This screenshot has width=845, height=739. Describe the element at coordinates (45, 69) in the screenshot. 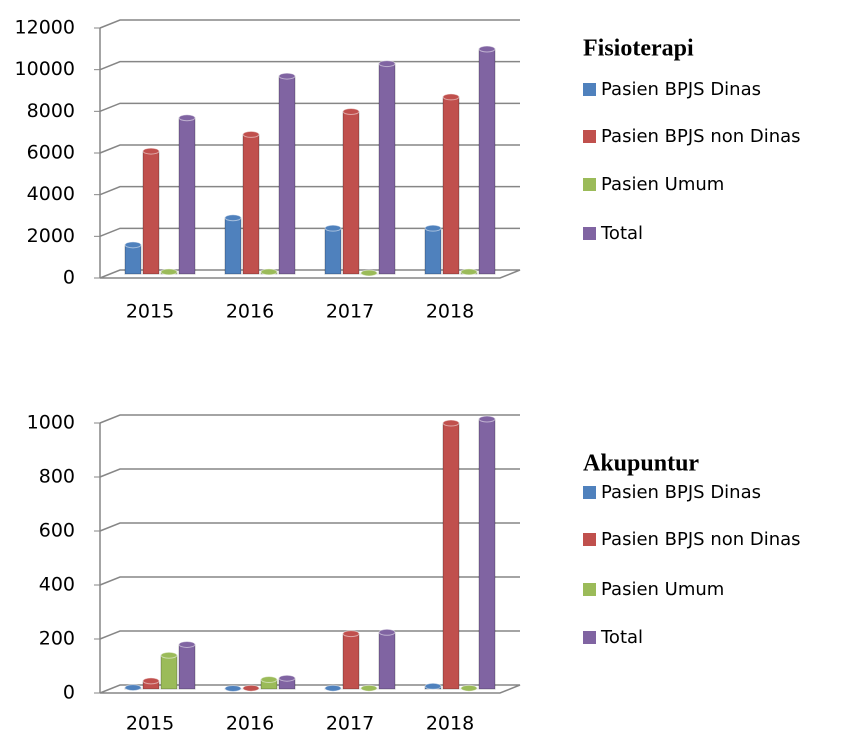

I see `y-tick-label: 10000` at that location.